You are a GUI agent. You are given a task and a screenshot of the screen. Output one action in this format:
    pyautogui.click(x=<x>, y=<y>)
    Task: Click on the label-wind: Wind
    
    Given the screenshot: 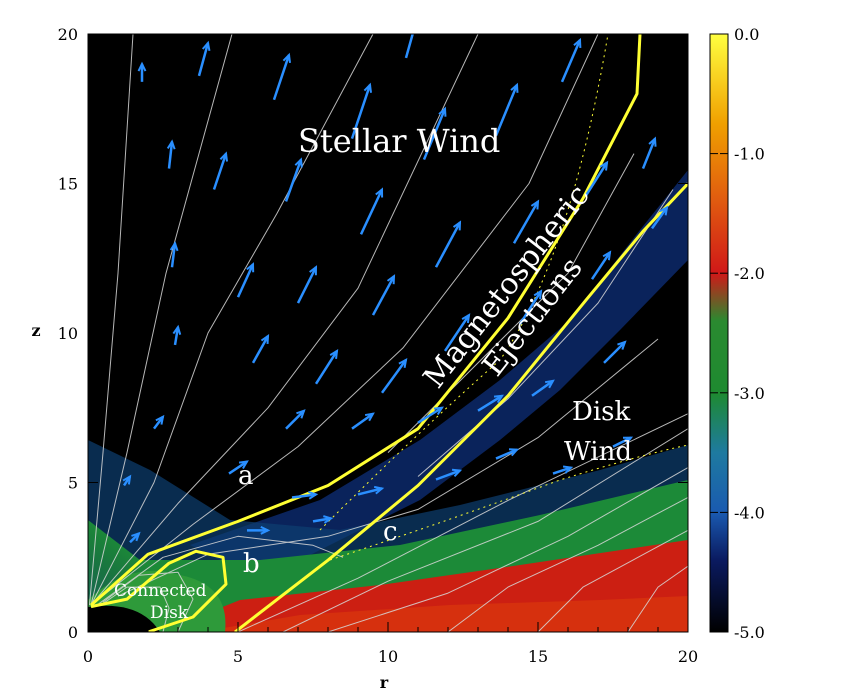 What is the action you would take?
    pyautogui.click(x=598, y=452)
    